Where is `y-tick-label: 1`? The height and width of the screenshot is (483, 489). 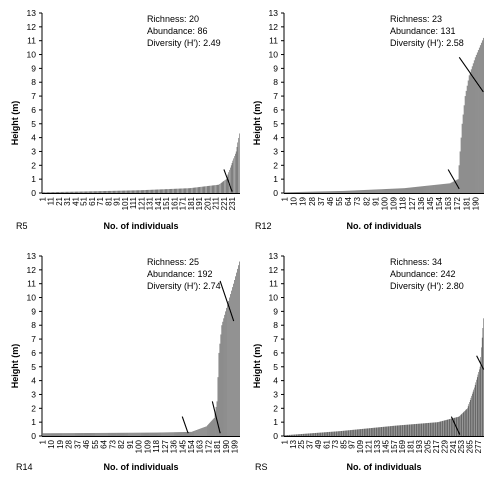 y-tick-label: 1 is located at coordinates (33, 179).